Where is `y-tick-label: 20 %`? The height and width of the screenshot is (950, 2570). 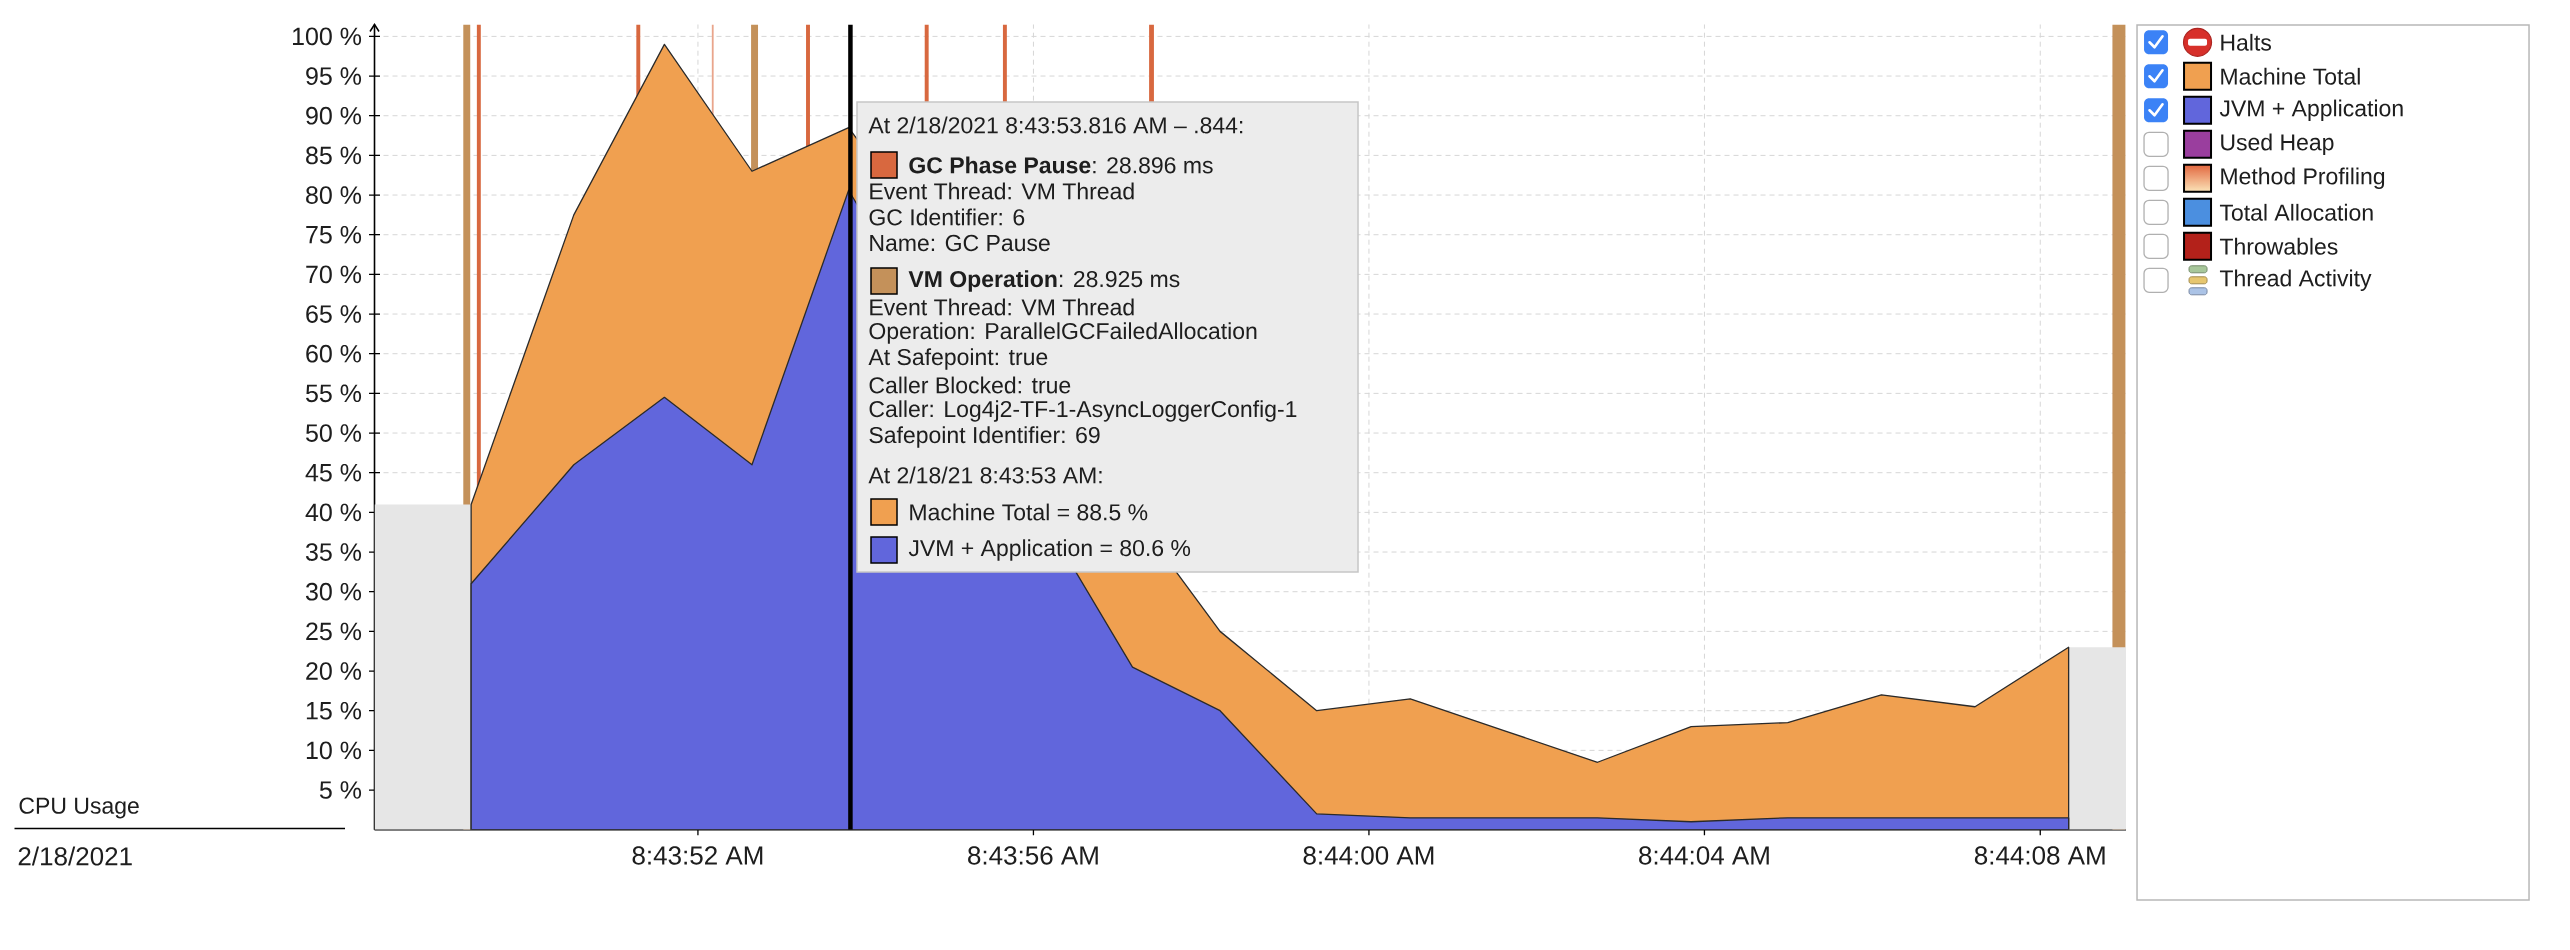 y-tick-label: 20 % is located at coordinates (334, 671).